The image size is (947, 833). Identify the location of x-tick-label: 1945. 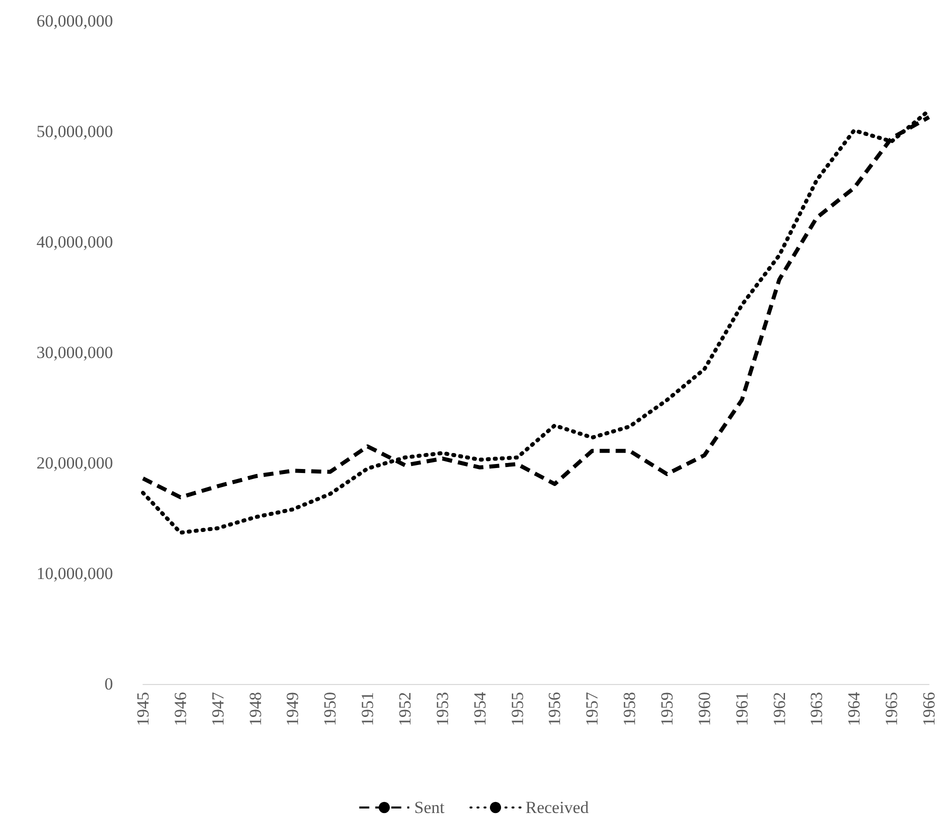
(143, 709).